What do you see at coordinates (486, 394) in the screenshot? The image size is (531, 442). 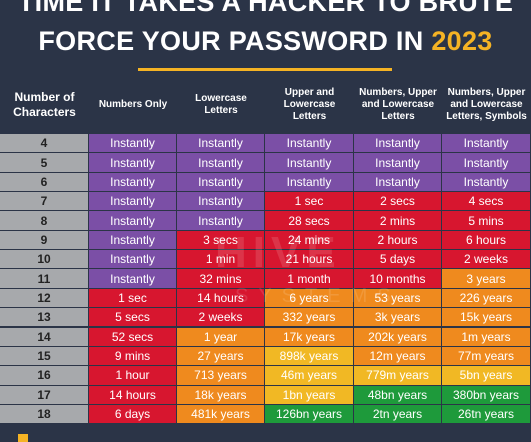 I see `table-cell: 380bn years` at bounding box center [486, 394].